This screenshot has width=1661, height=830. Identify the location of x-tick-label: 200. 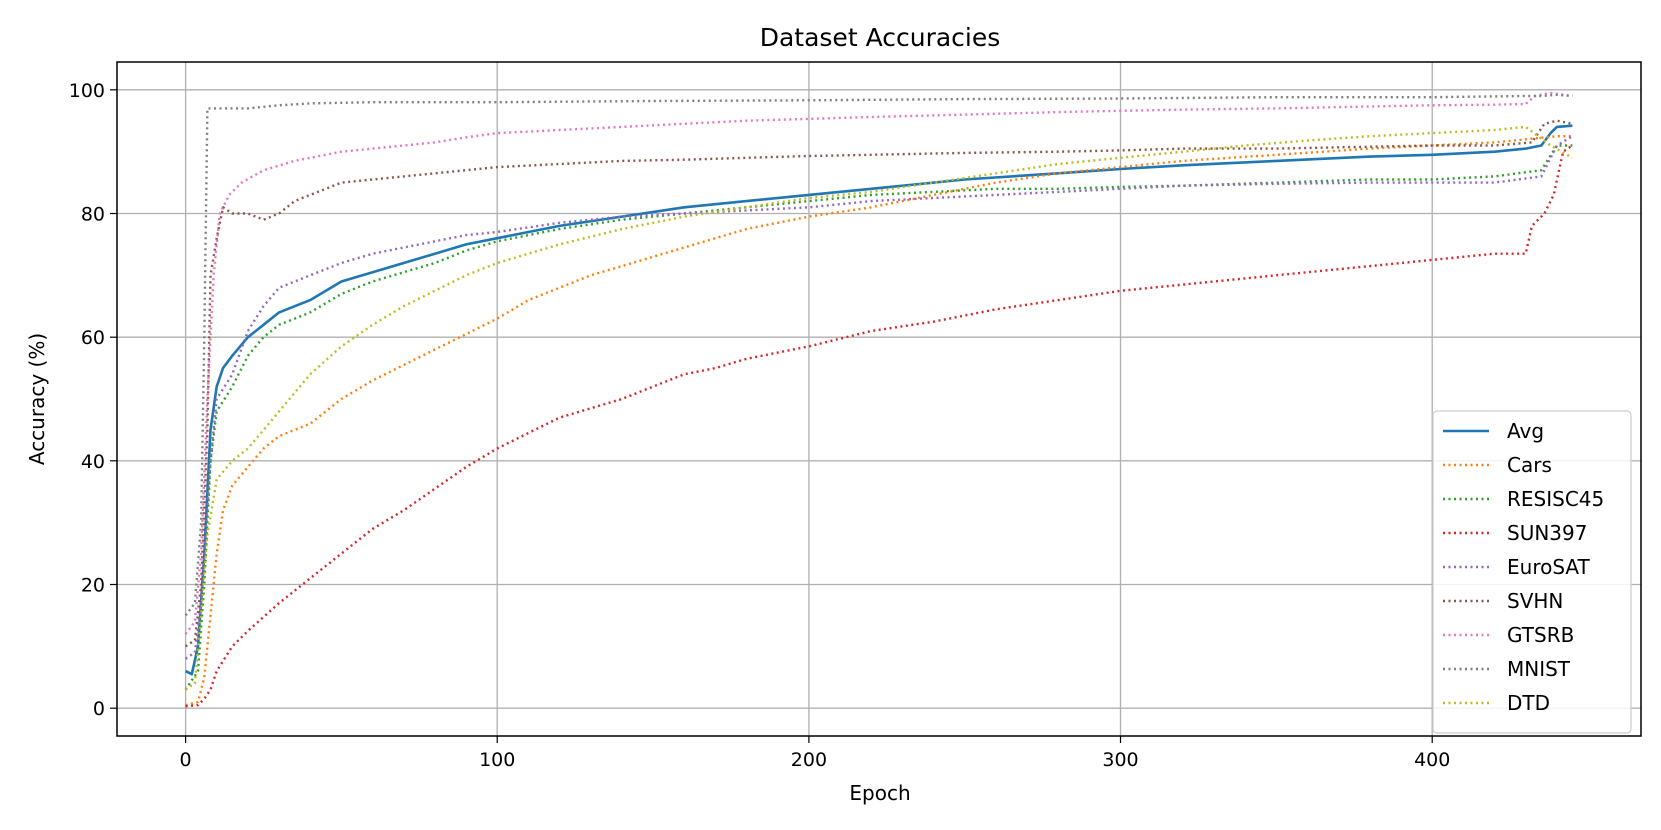
(809, 760).